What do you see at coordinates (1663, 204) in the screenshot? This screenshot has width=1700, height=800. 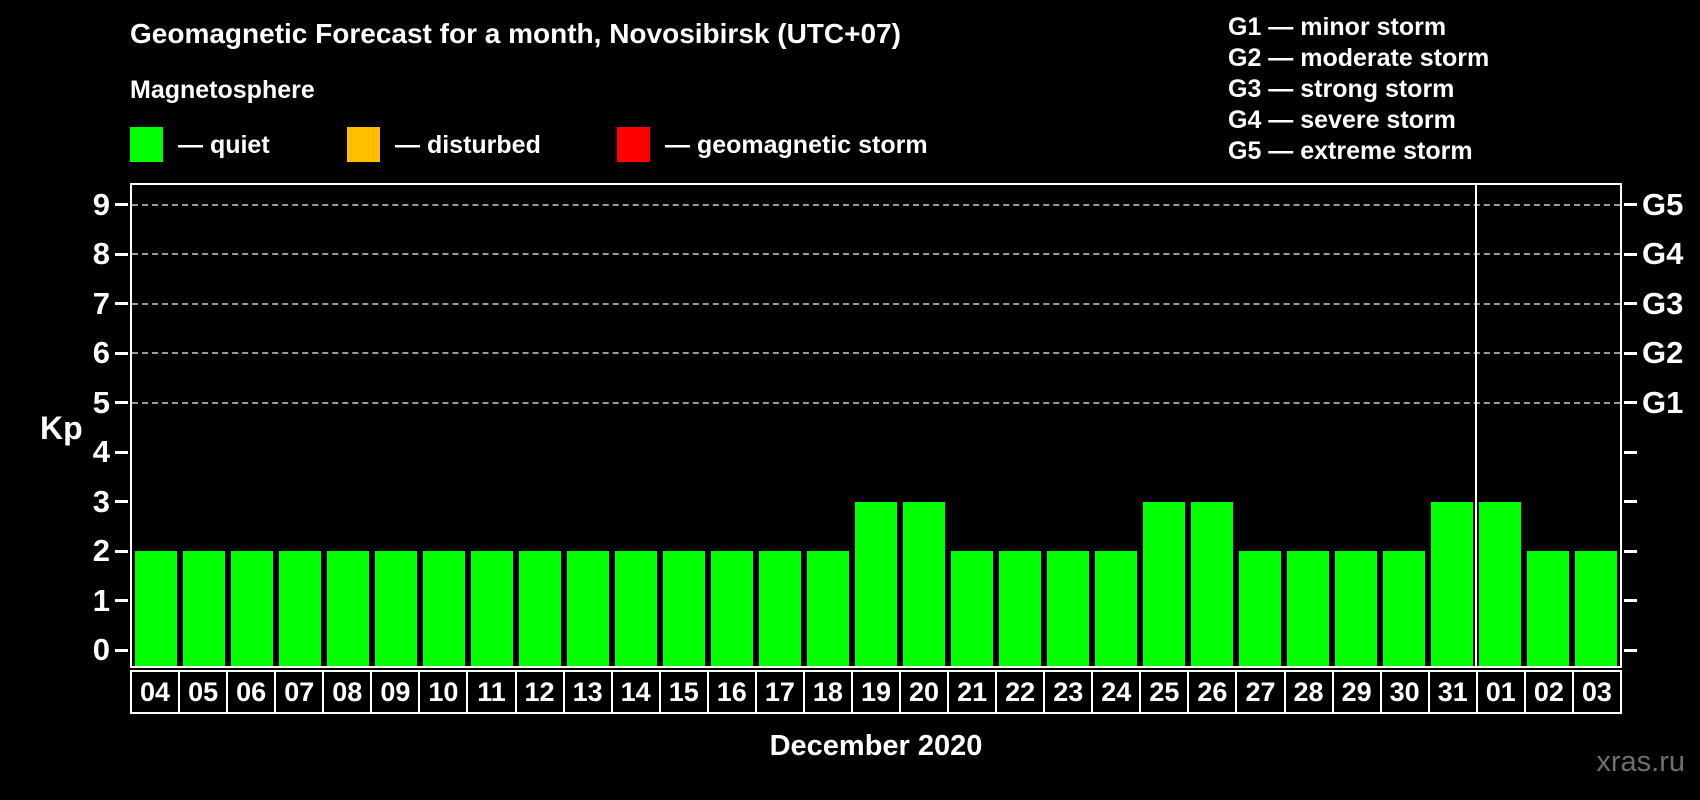 I see `right-axis-label-G5: G5` at bounding box center [1663, 204].